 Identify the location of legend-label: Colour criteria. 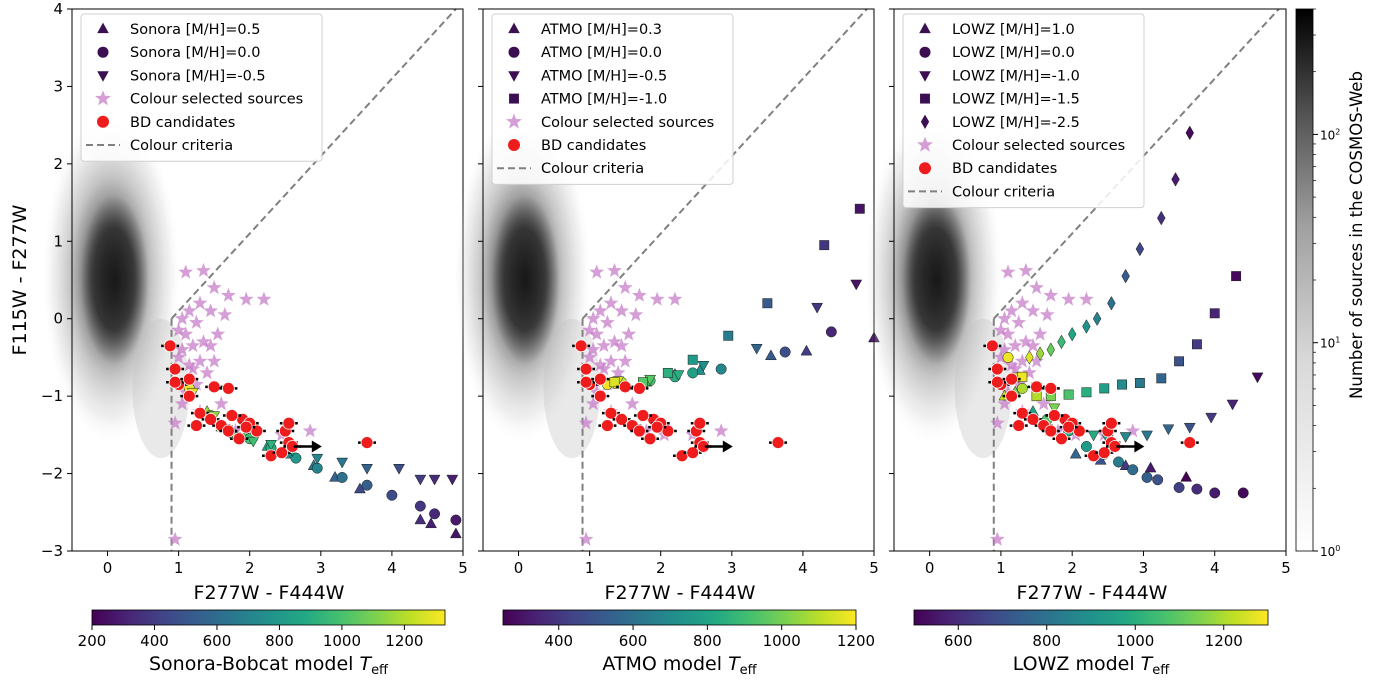
(181, 146).